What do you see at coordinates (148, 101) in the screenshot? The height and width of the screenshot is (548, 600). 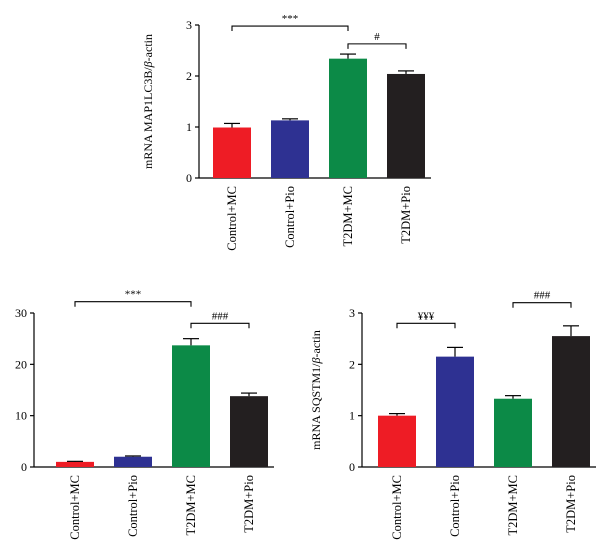 I see `y-axis-label: mRNA MAP1LC3B/β-actin` at bounding box center [148, 101].